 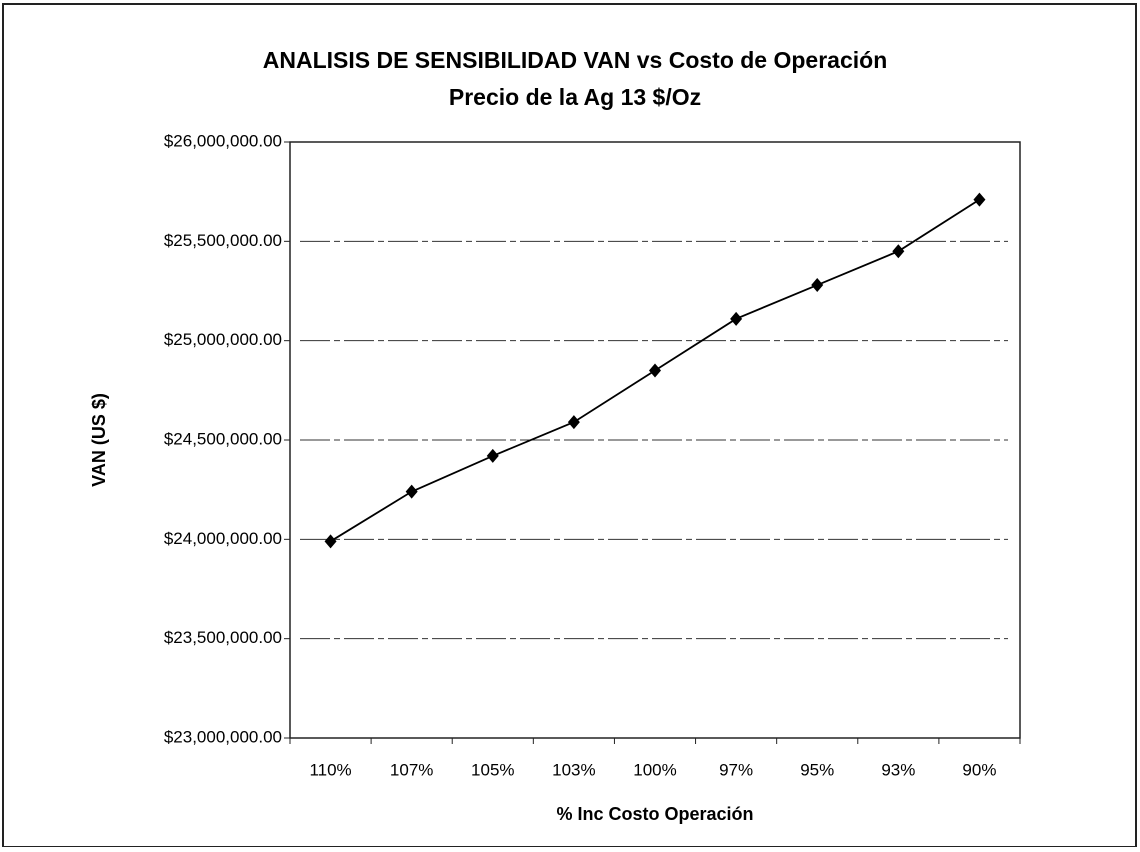 I want to click on x-tick-label: 107%, so click(x=411, y=769).